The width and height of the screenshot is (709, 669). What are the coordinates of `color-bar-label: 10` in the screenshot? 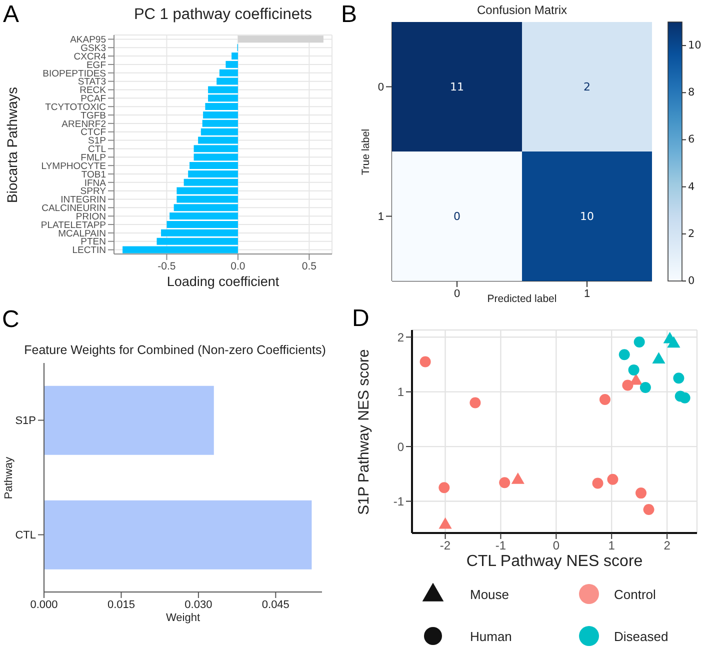 It's located at (695, 46).